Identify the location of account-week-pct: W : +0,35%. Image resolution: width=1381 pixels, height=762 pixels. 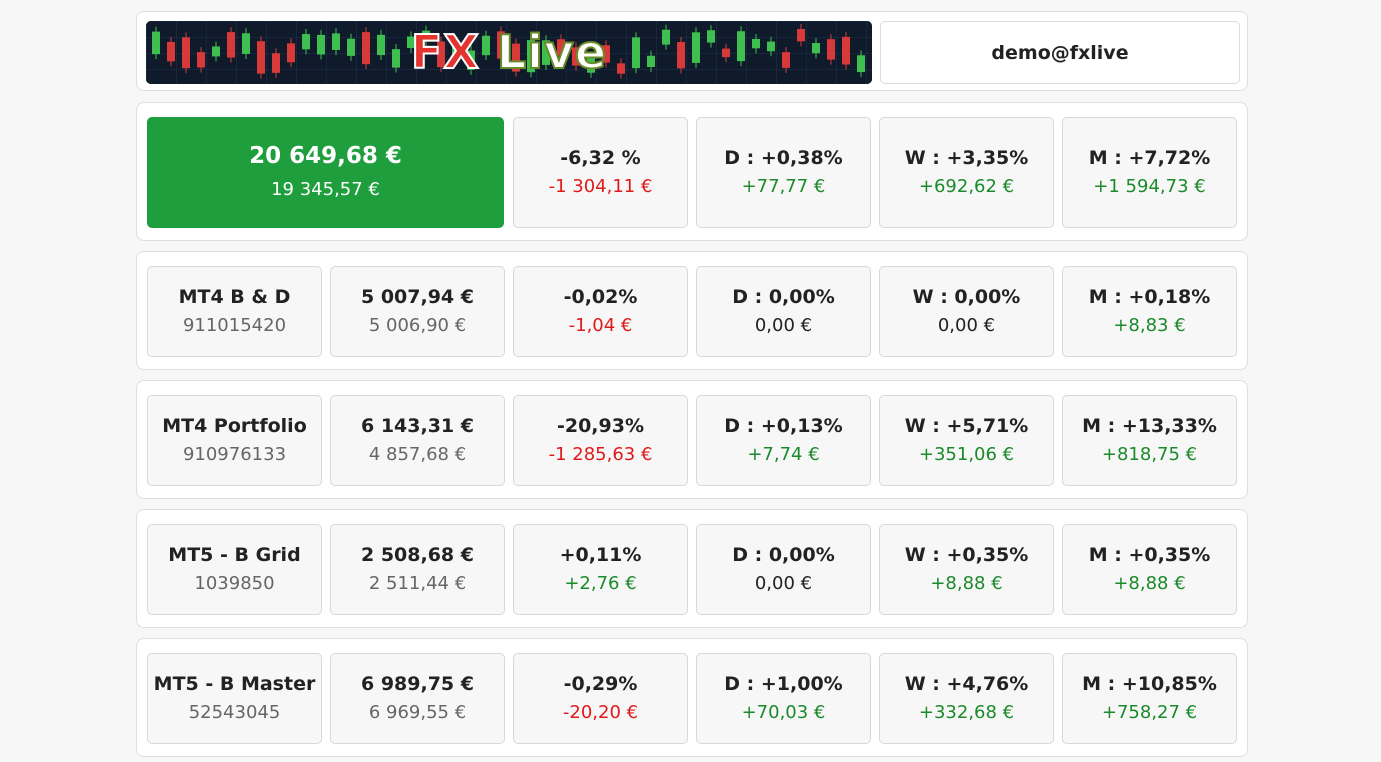
(966, 555).